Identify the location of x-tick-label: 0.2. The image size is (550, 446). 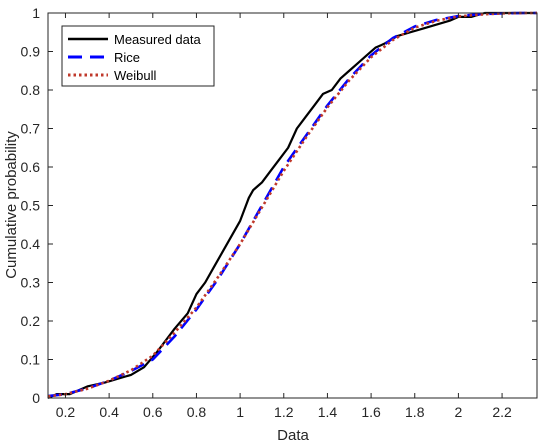
(66, 412).